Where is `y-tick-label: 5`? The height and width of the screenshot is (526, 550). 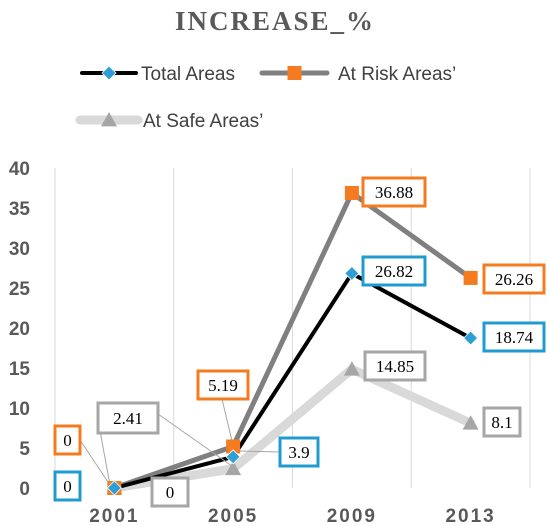
y-tick-label: 5 is located at coordinates (24, 449).